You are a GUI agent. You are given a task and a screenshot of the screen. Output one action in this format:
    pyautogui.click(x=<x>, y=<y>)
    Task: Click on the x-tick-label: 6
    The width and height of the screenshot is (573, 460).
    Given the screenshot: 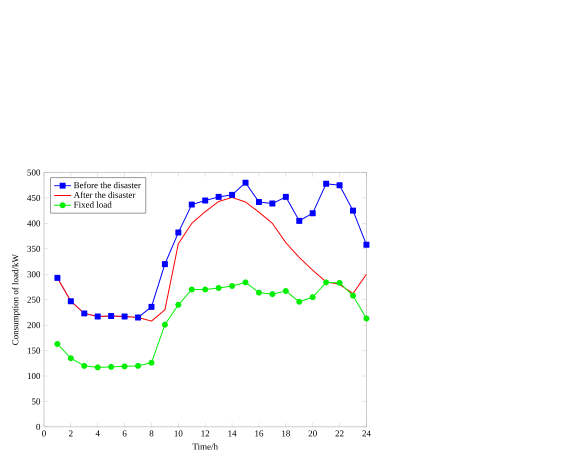 What is the action you would take?
    pyautogui.click(x=124, y=433)
    